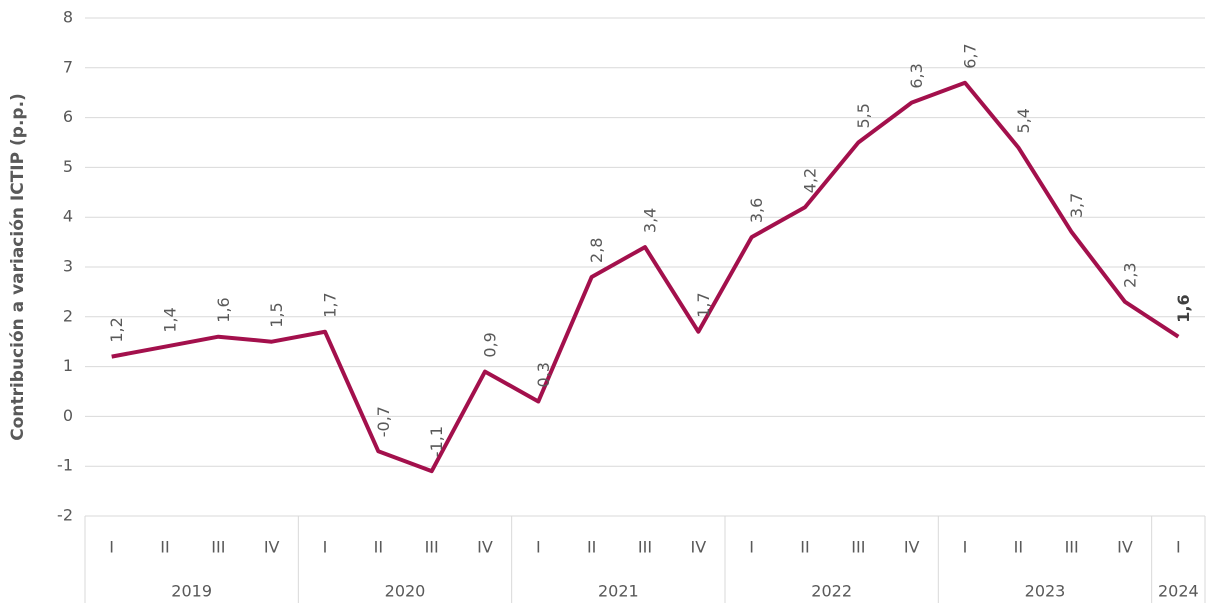 The height and width of the screenshot is (607, 1210). Describe the element at coordinates (65, 515) in the screenshot. I see `y-tick-label: -2` at that location.